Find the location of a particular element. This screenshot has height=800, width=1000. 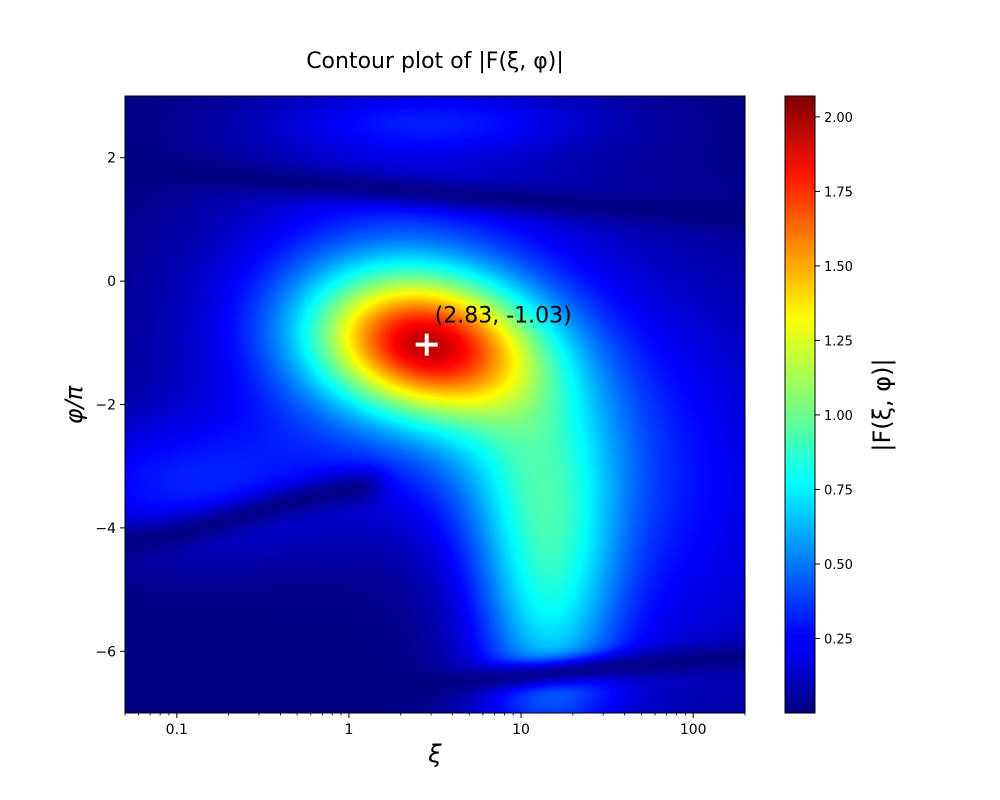

x-tick-label: 10 is located at coordinates (521, 730).